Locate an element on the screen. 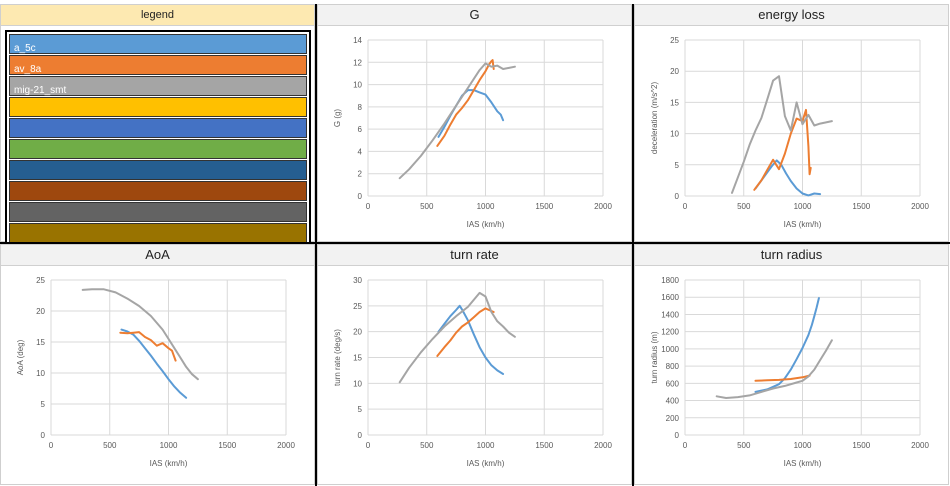  legend-entry: mig-21_smt is located at coordinates (158, 86).